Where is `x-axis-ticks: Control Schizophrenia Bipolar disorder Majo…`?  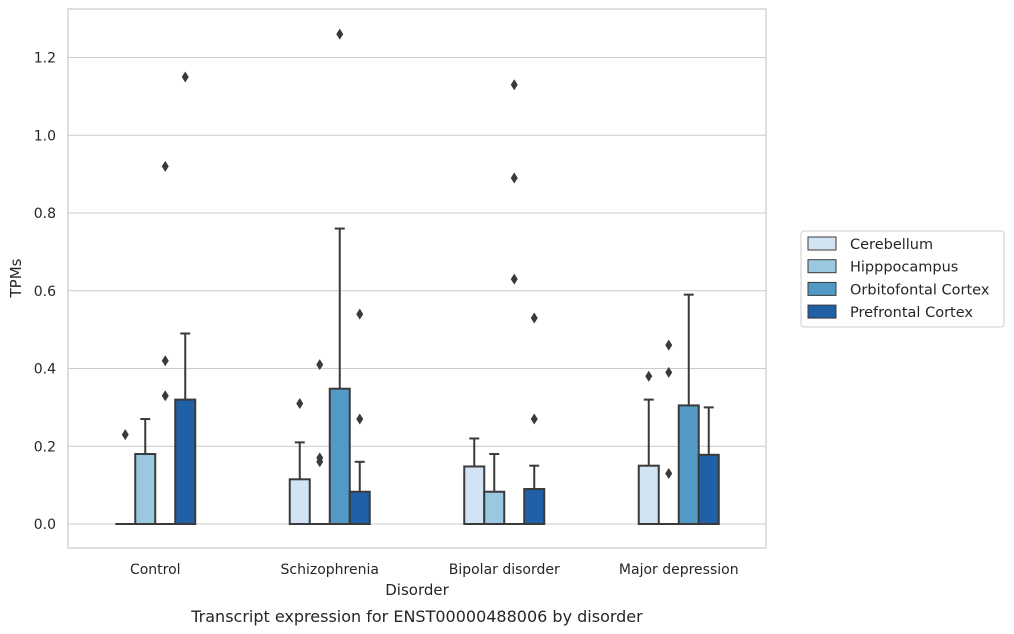
x-axis-ticks: Control Schizophrenia Bipolar disorder Majo… is located at coordinates (434, 570).